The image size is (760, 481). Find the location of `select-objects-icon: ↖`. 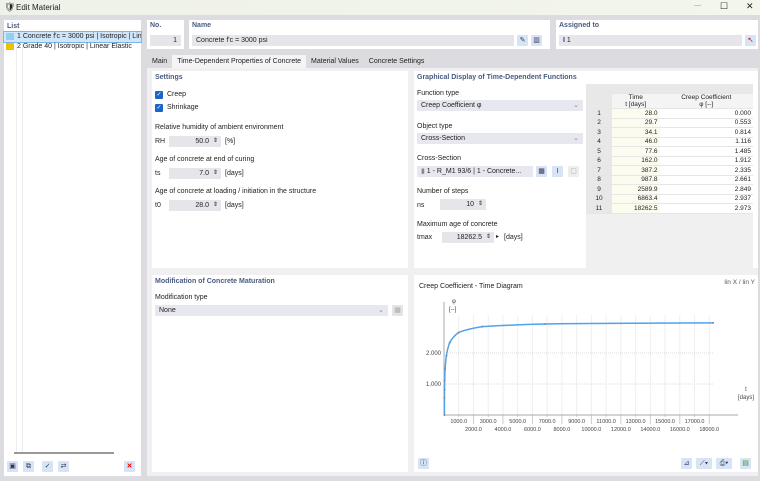

select-objects-icon: ↖ is located at coordinates (750, 40).